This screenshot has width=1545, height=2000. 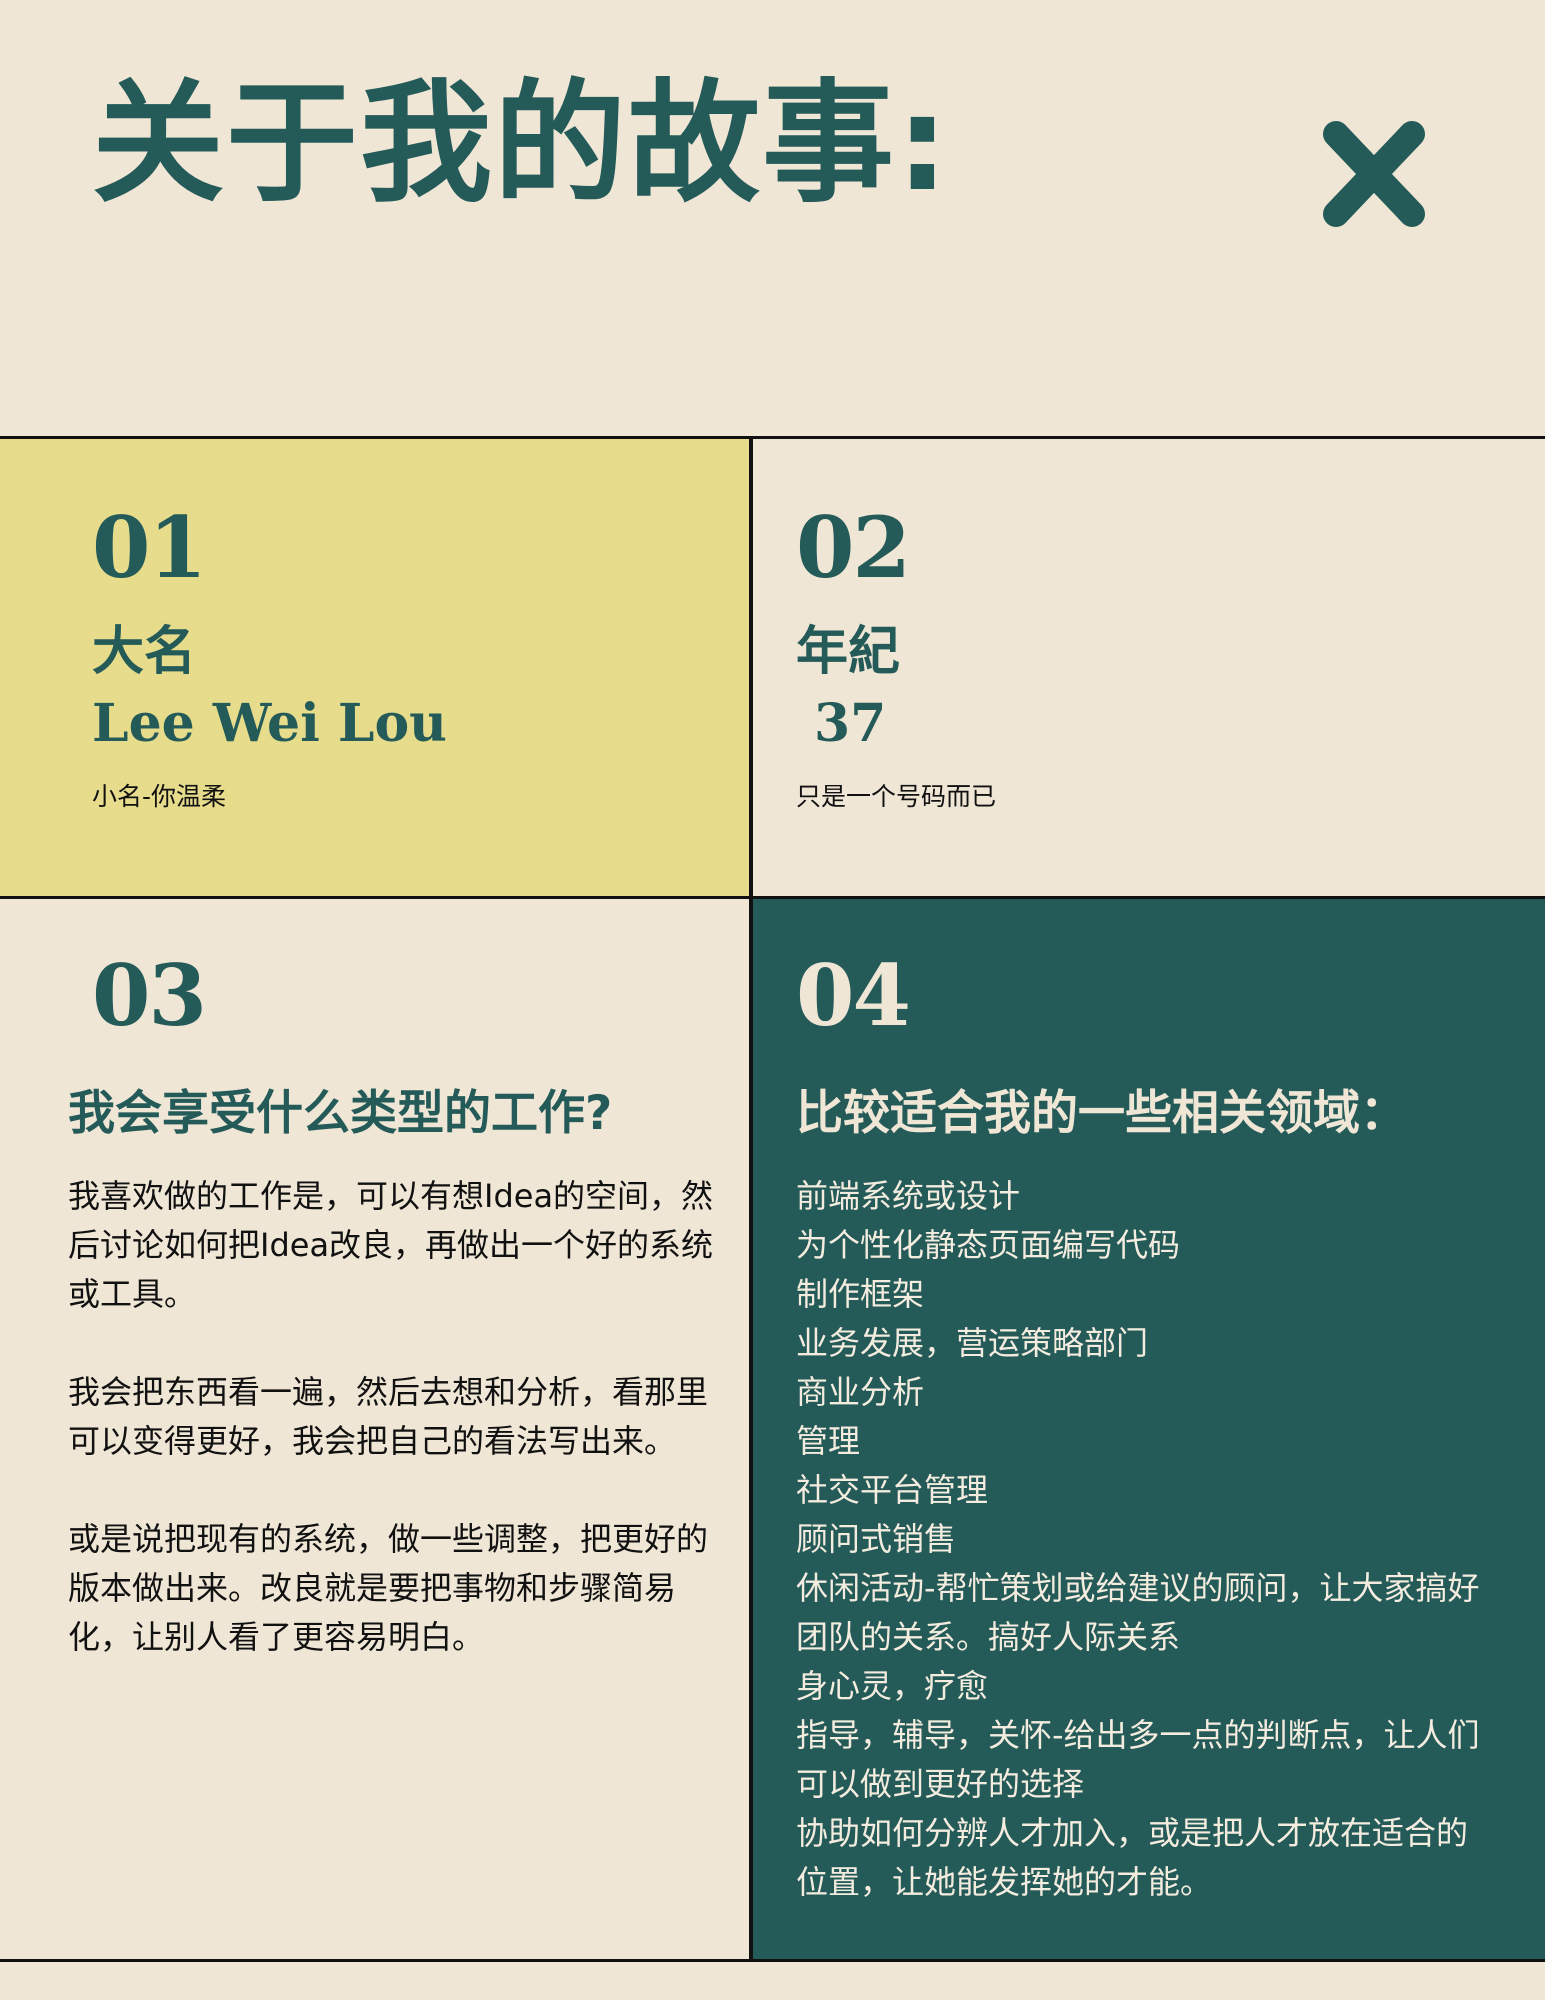 What do you see at coordinates (1138, 1759) in the screenshot?
I see `list-item: 指导，辅导，关怀-给出多一点的判断点，让人们可以做到更好的选择` at bounding box center [1138, 1759].